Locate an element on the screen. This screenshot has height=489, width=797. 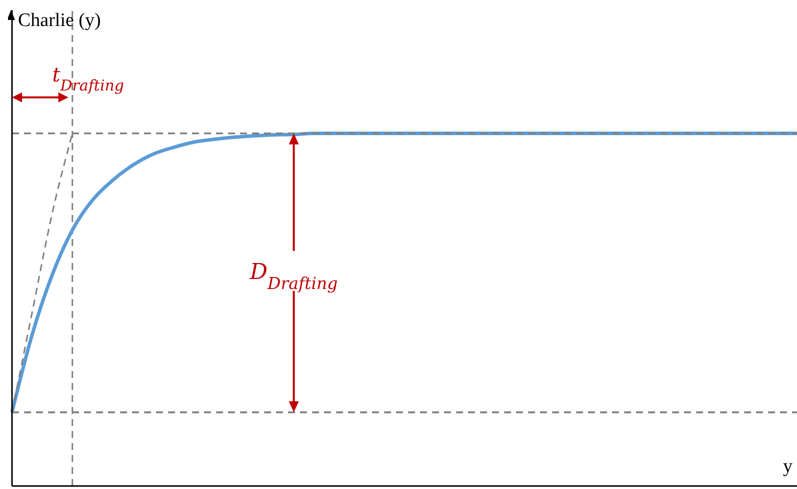
x-axis-title: y is located at coordinates (788, 466).